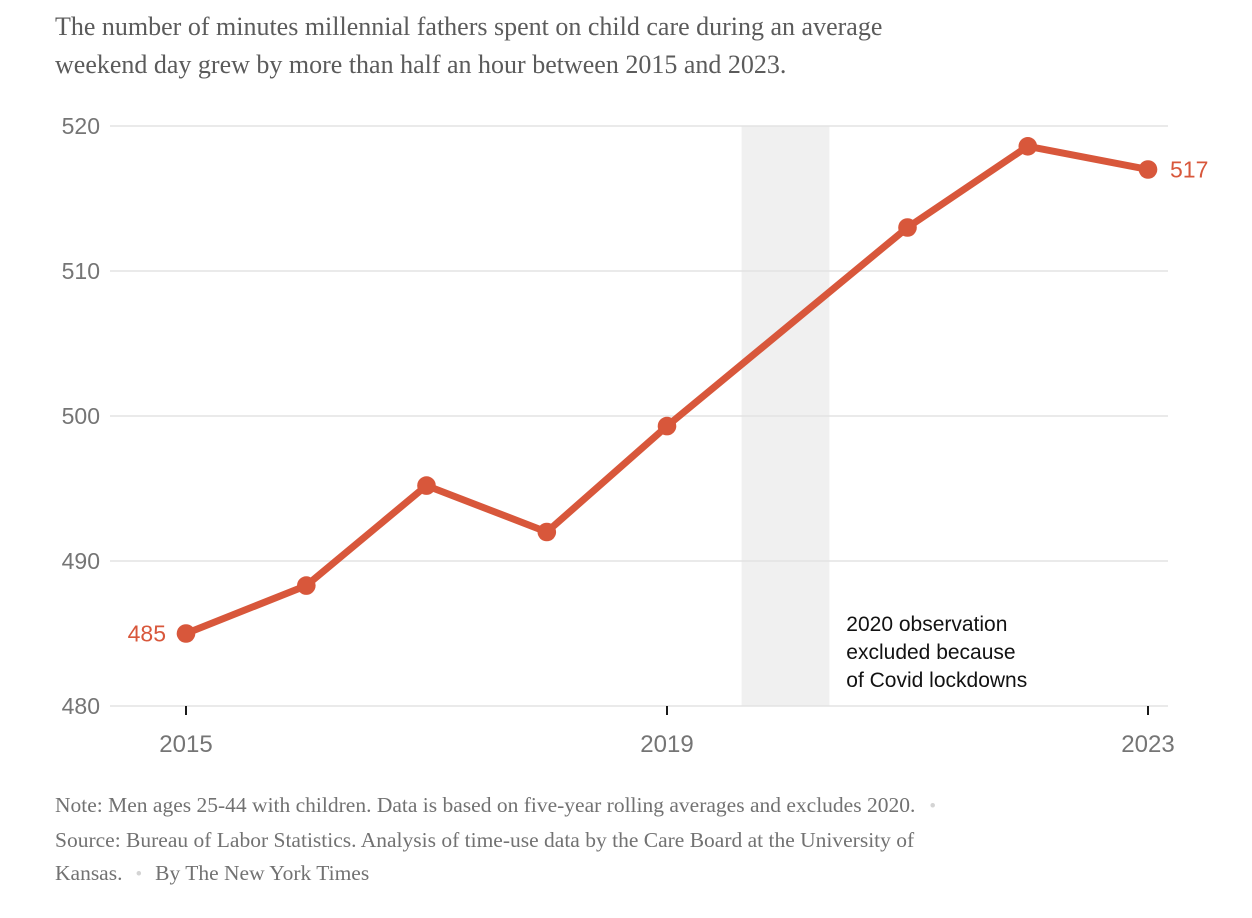 The height and width of the screenshot is (918, 1252). I want to click on x-tick-label: 2015, so click(185, 744).